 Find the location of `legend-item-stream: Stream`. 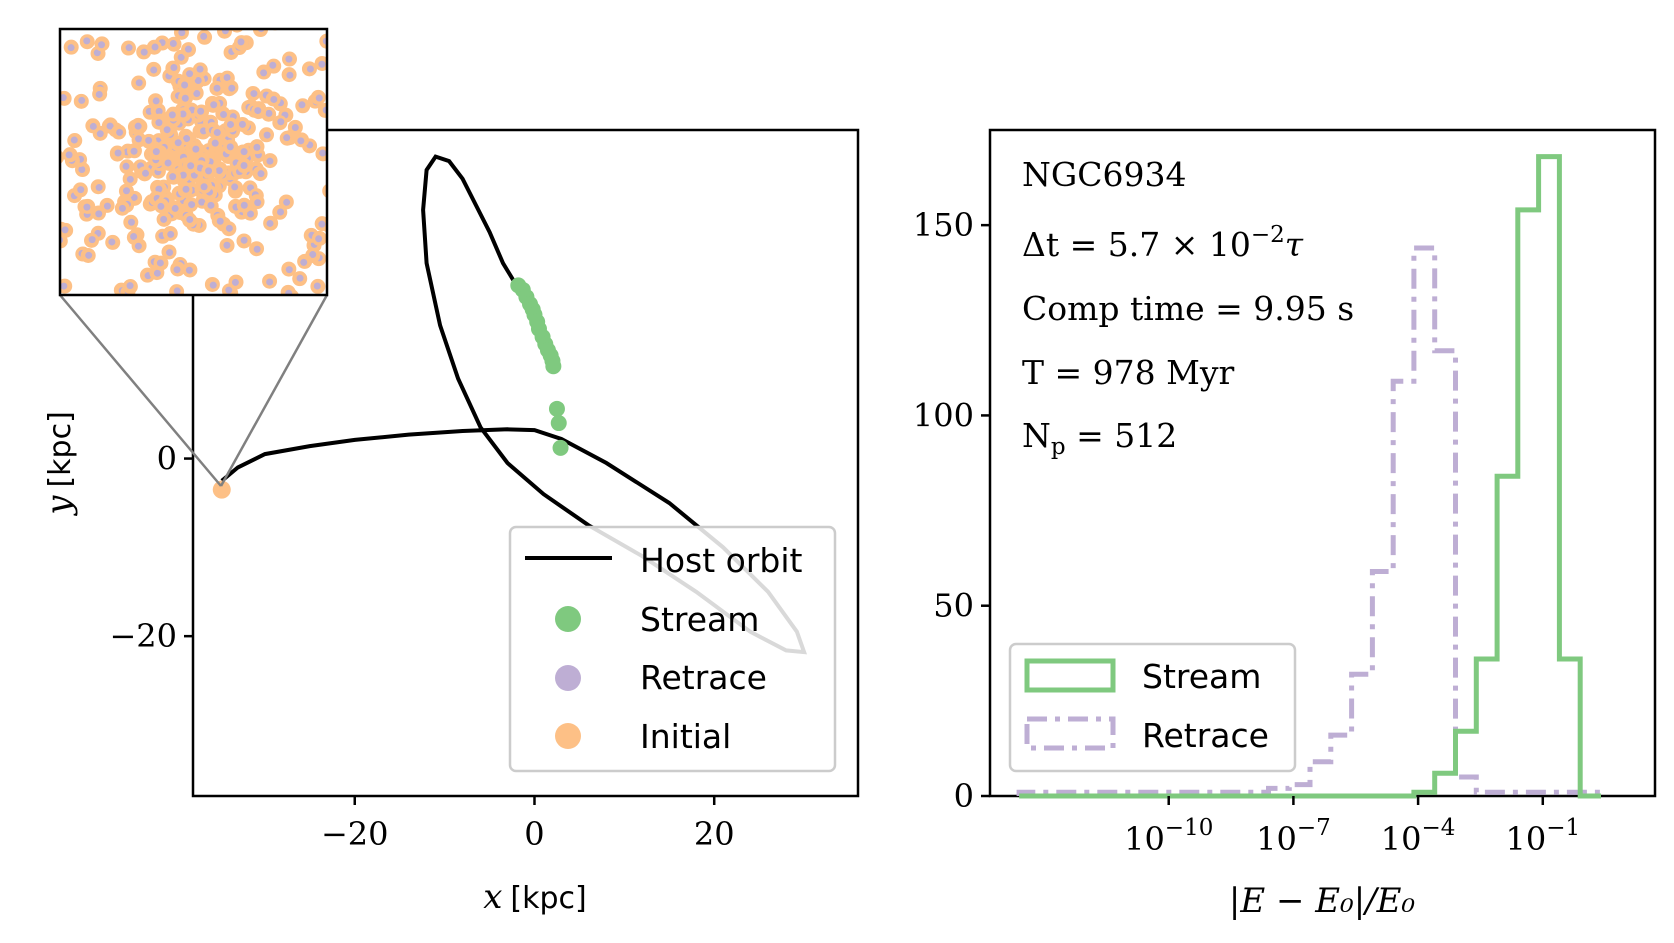

legend-item-stream: Stream is located at coordinates (657, 619).